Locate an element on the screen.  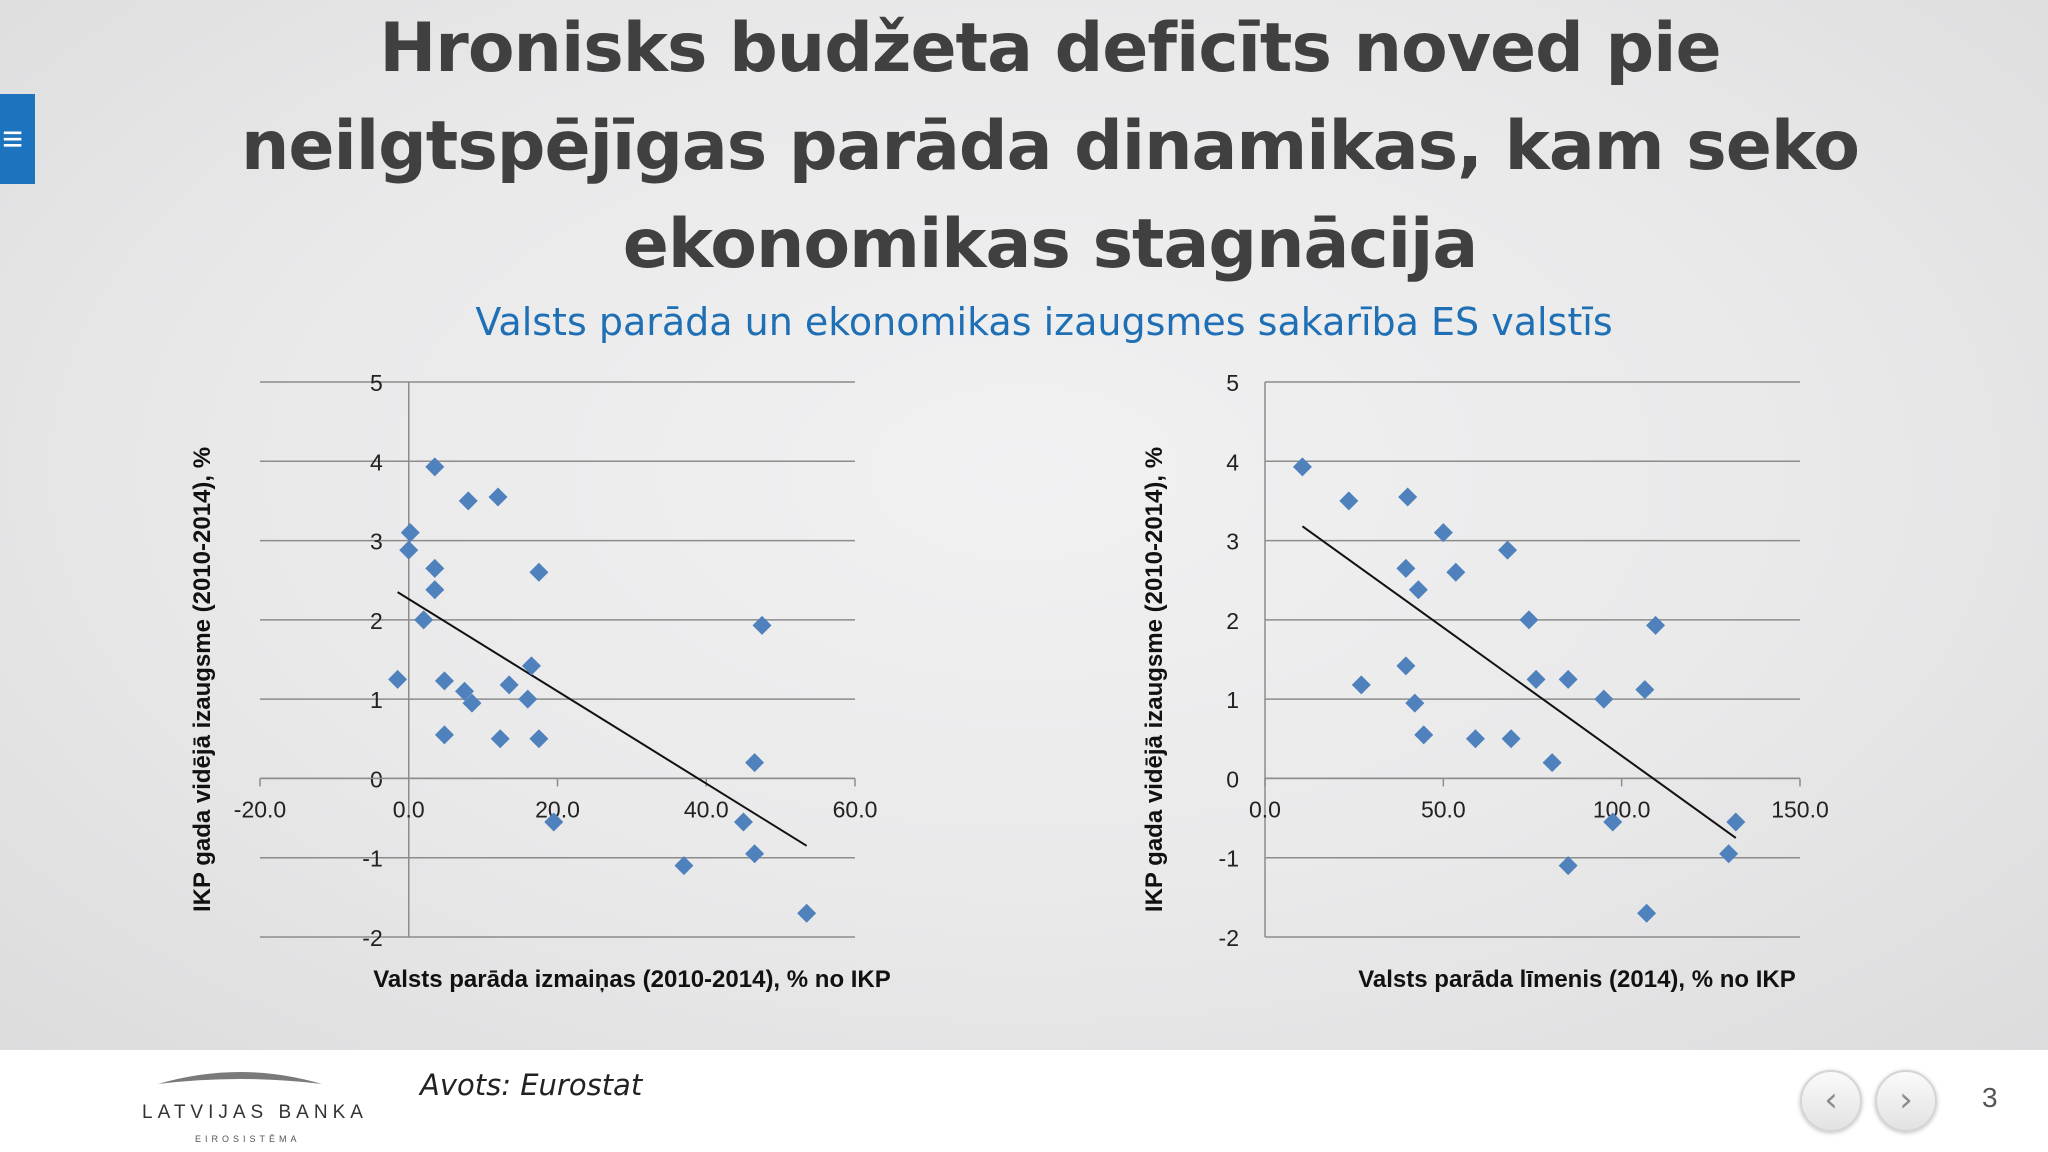
source-note: Avots: Eurostat is located at coordinates (531, 1085).